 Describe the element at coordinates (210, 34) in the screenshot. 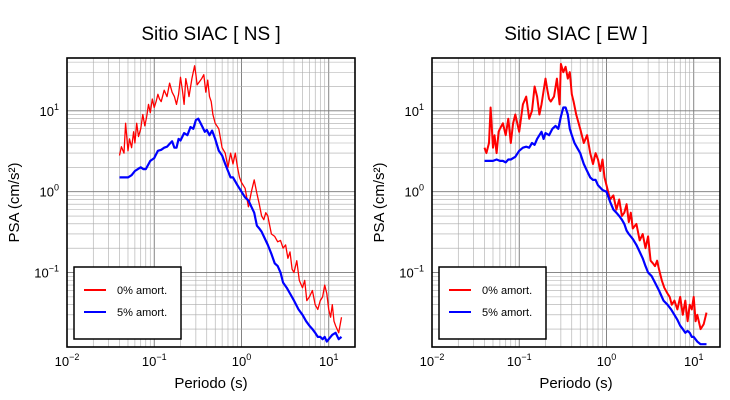

I see `chart-title: Sitio SIAC [ NS ]` at that location.